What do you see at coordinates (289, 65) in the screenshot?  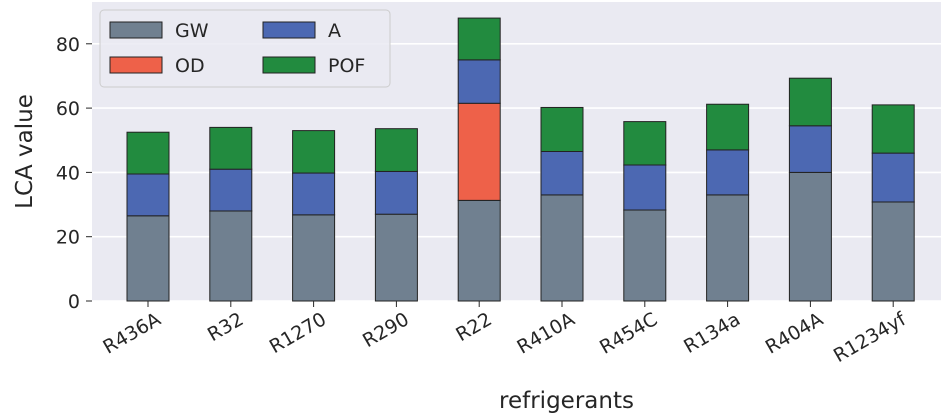 I see `legend-swatch-pof` at bounding box center [289, 65].